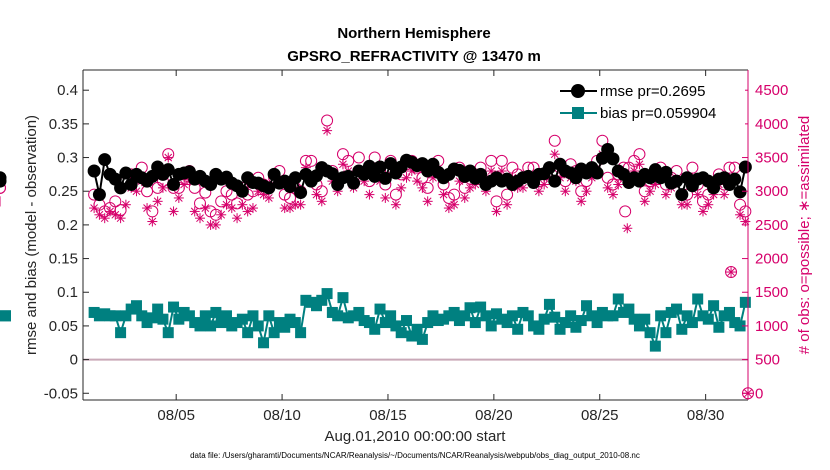 This screenshot has height=470, width=830. What do you see at coordinates (771, 158) in the screenshot?
I see `y-right-tick-label: 3500` at bounding box center [771, 158].